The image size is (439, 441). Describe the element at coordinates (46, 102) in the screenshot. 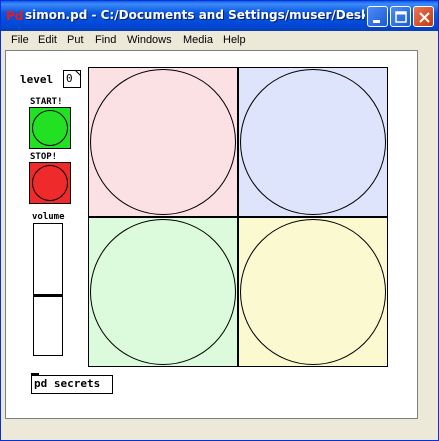

I see `start-label: START!` at that location.